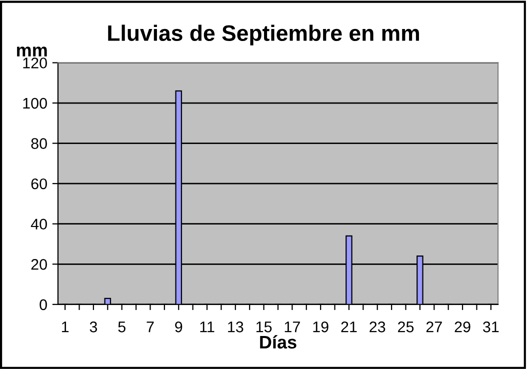 This screenshot has height=369, width=527. Describe the element at coordinates (236, 326) in the screenshot. I see `x-tick-label: 13` at that location.